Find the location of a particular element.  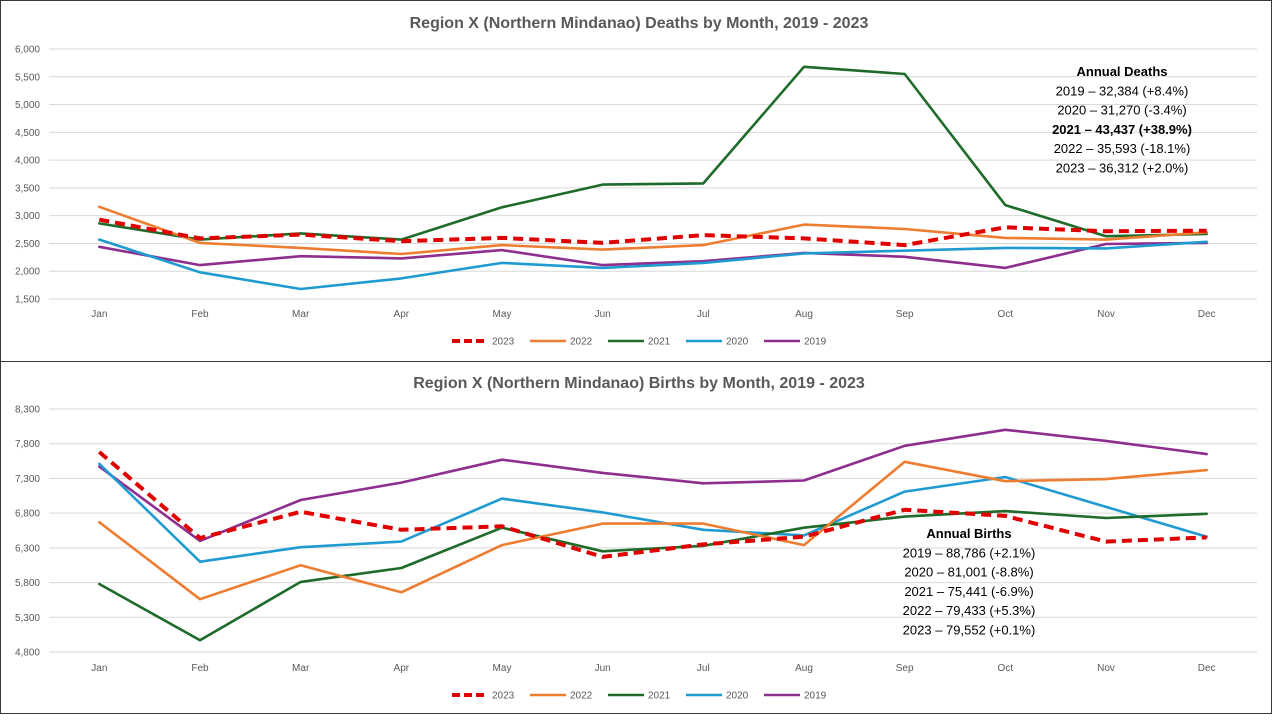

deaths-y-tick-label: 2,000 is located at coordinates (27, 272).